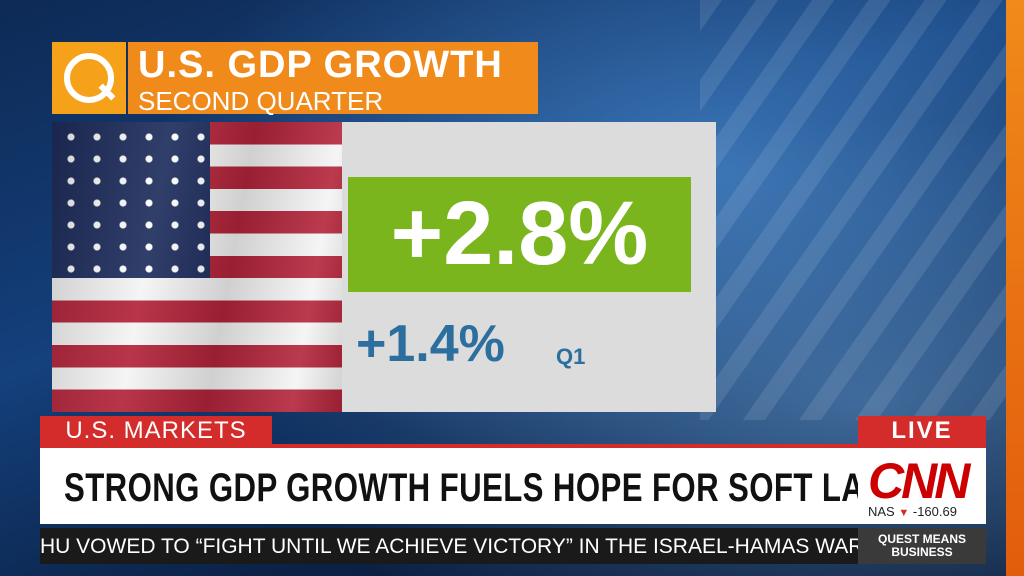  Describe the element at coordinates (922, 431) in the screenshot. I see `live-badge: LIVE` at that location.